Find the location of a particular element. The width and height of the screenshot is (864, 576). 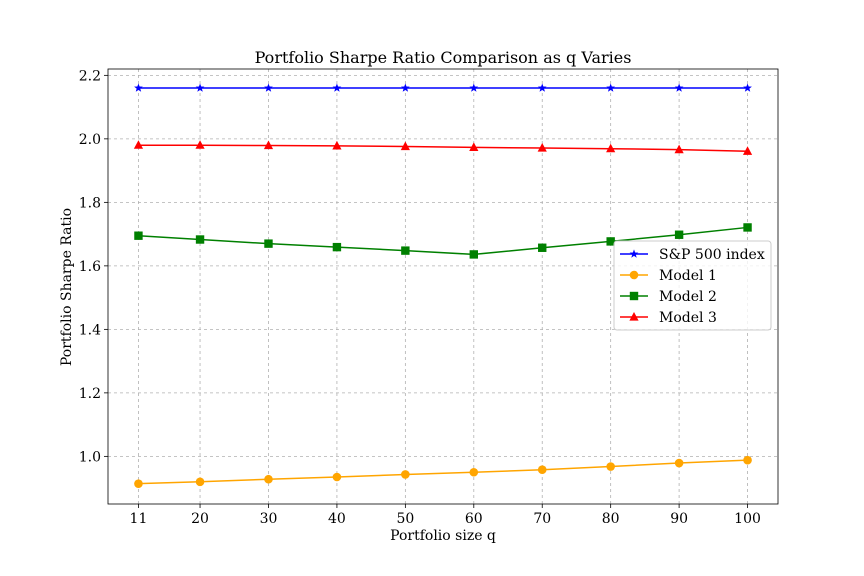

y-tick-label: 2.0 is located at coordinates (90, 140).